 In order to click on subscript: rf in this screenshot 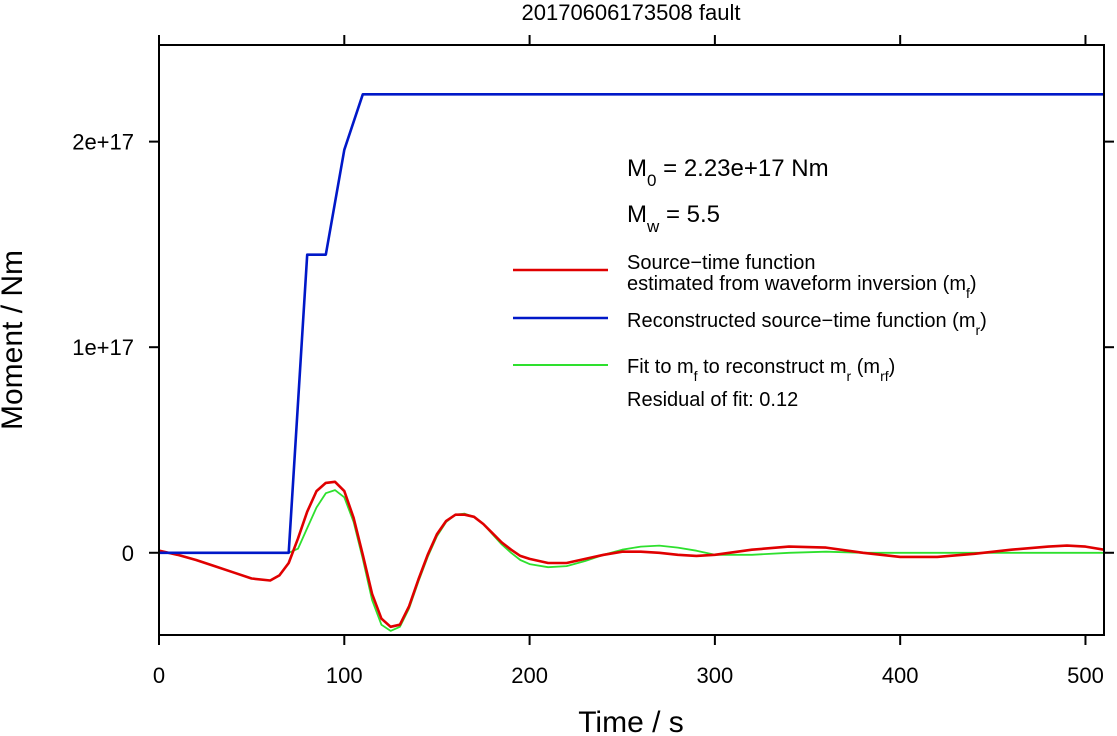, I will do `click(884, 376)`.